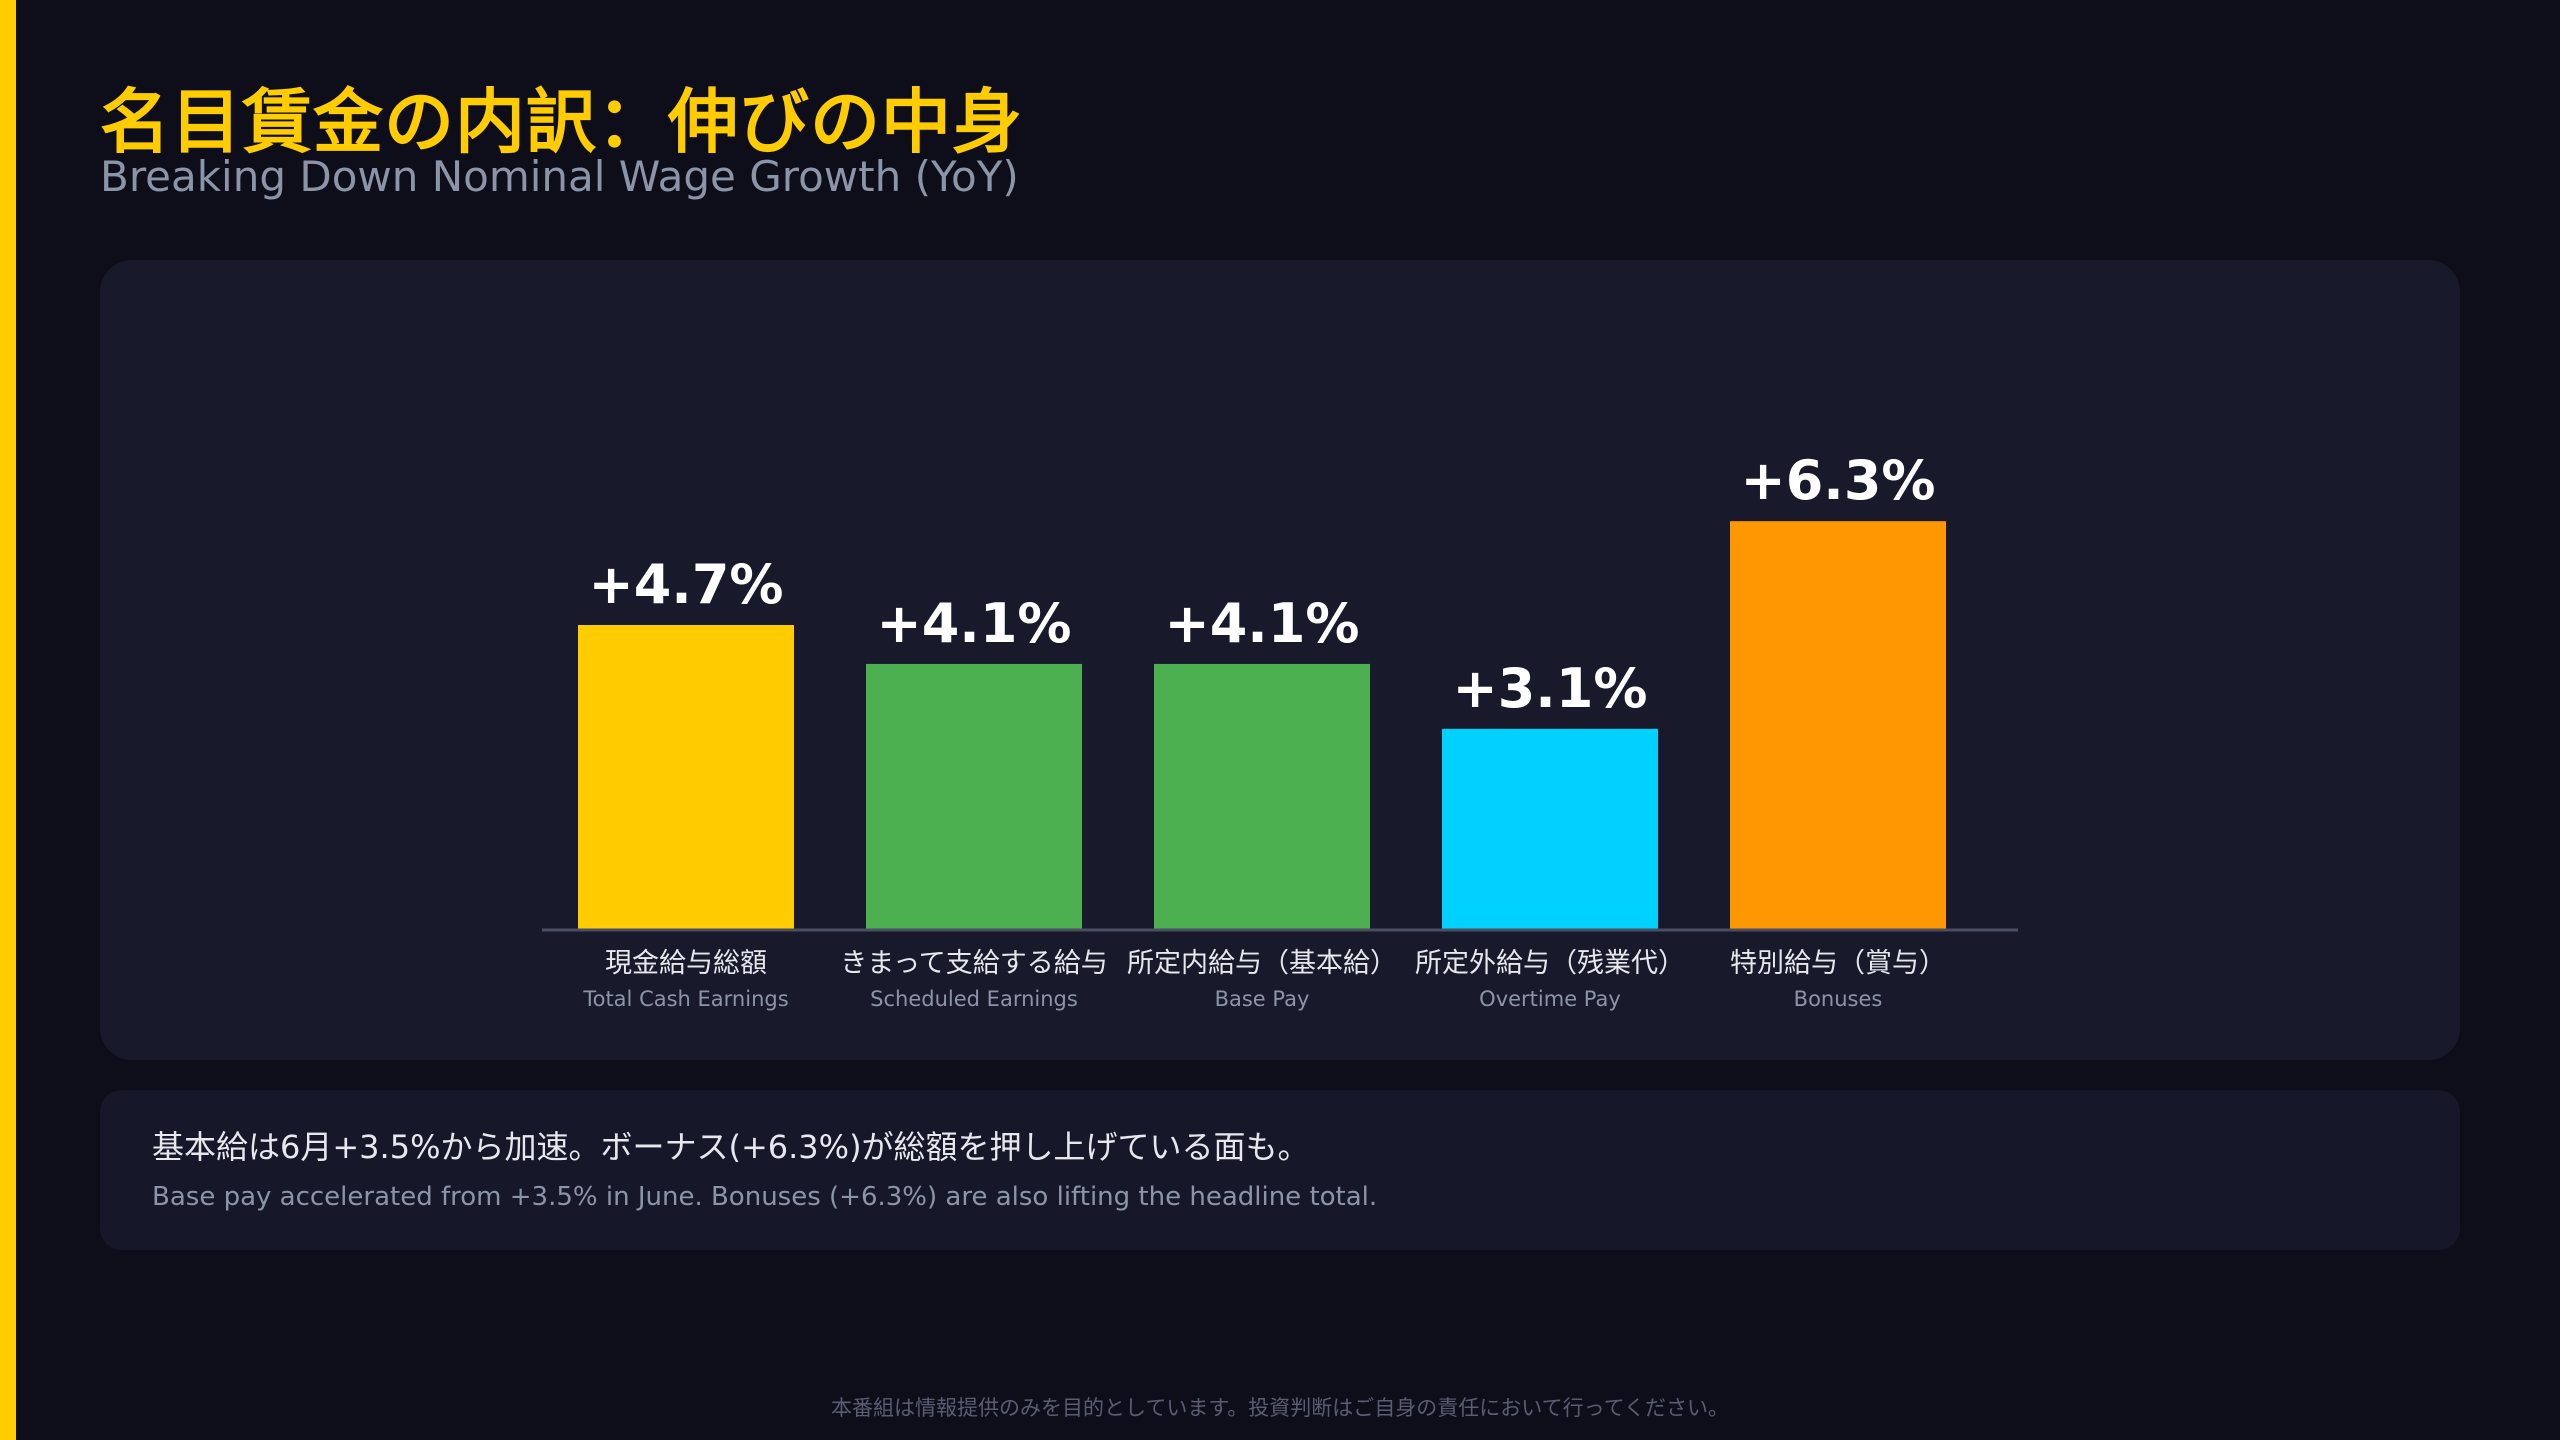  What do you see at coordinates (686, 963) in the screenshot?
I see `category-label-1: 現金給与総額` at bounding box center [686, 963].